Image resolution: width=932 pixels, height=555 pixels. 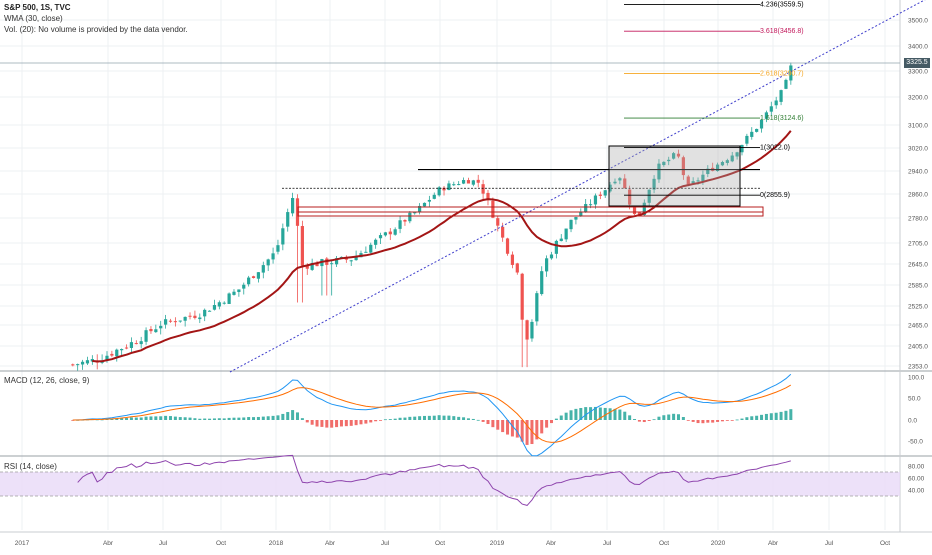 What do you see at coordinates (918, 126) in the screenshot?
I see `price-axis-tick: 3100.0` at bounding box center [918, 126].